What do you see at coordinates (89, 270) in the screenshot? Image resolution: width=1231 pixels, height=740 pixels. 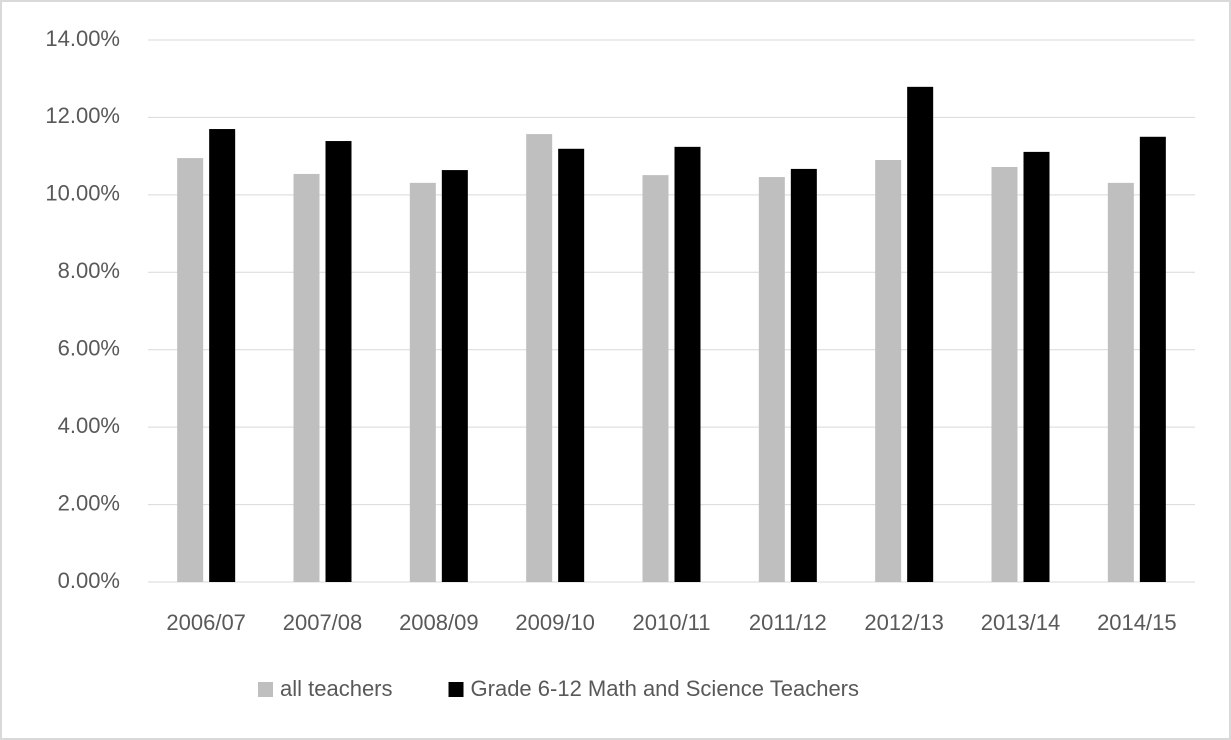 I see `y-tick-label: 8.00%` at bounding box center [89, 270].